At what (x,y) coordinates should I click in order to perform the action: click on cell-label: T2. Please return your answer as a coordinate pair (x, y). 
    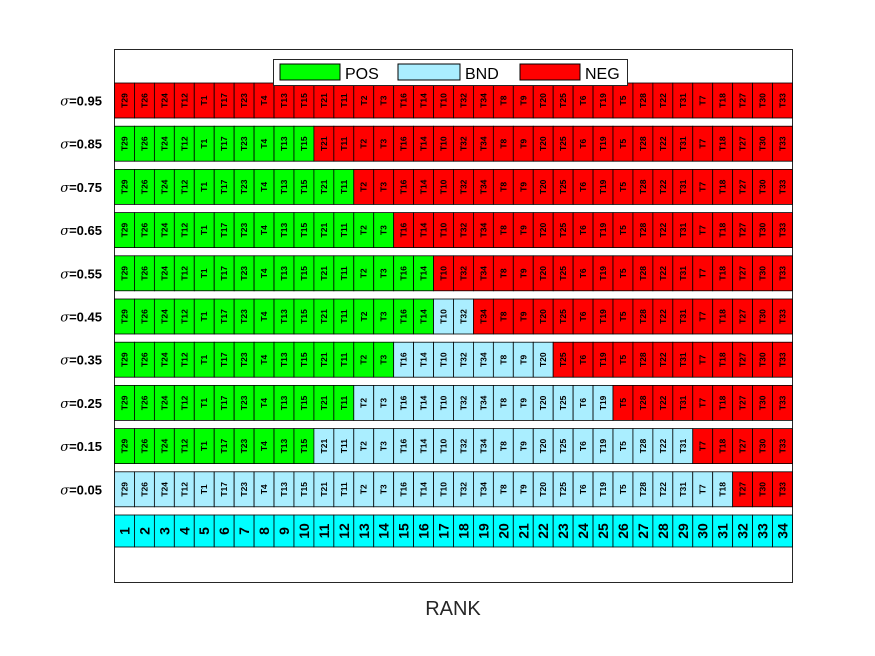
    Looking at the image, I should click on (364, 316).